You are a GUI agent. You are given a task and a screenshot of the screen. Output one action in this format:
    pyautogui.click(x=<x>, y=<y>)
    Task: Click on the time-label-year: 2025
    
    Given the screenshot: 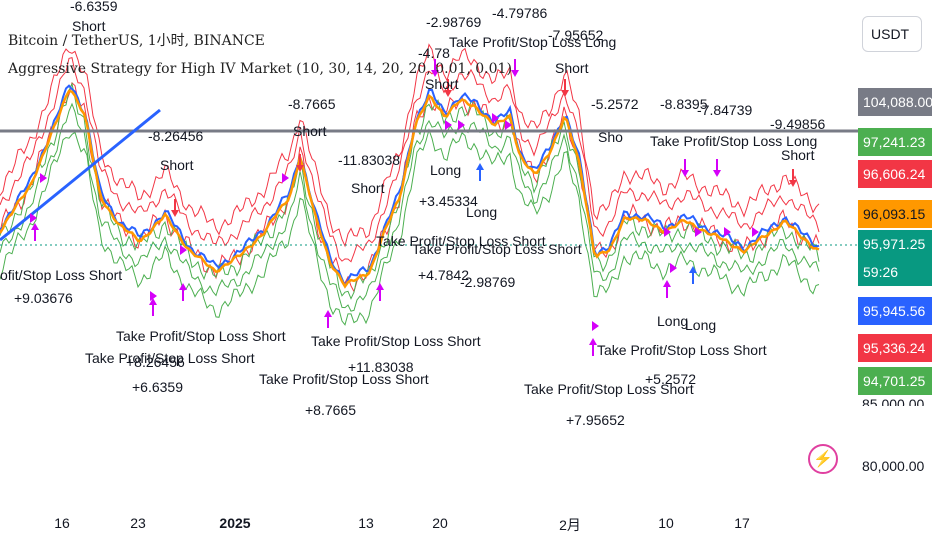 What is the action you would take?
    pyautogui.click(x=235, y=523)
    